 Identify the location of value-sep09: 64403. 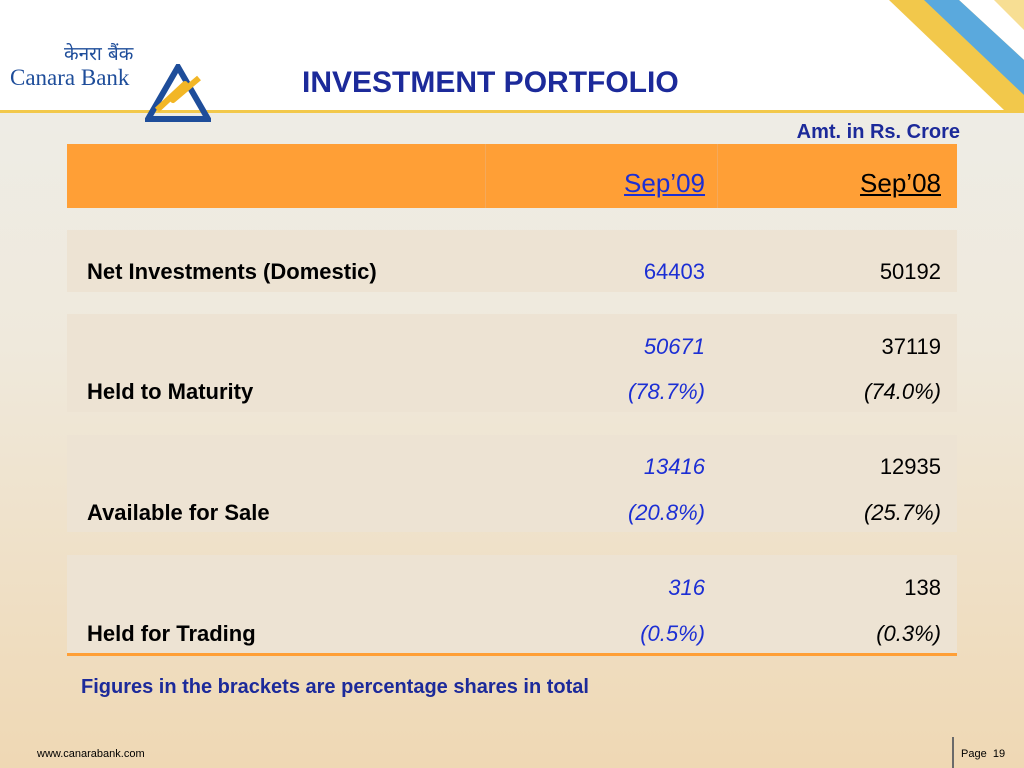
(674, 271).